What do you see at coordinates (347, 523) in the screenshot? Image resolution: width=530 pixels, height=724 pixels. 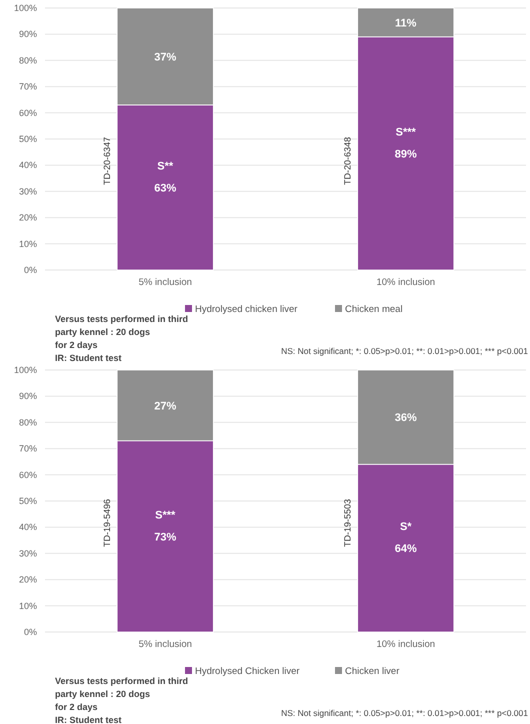 I see `annotation: TD-19-5503` at bounding box center [347, 523].